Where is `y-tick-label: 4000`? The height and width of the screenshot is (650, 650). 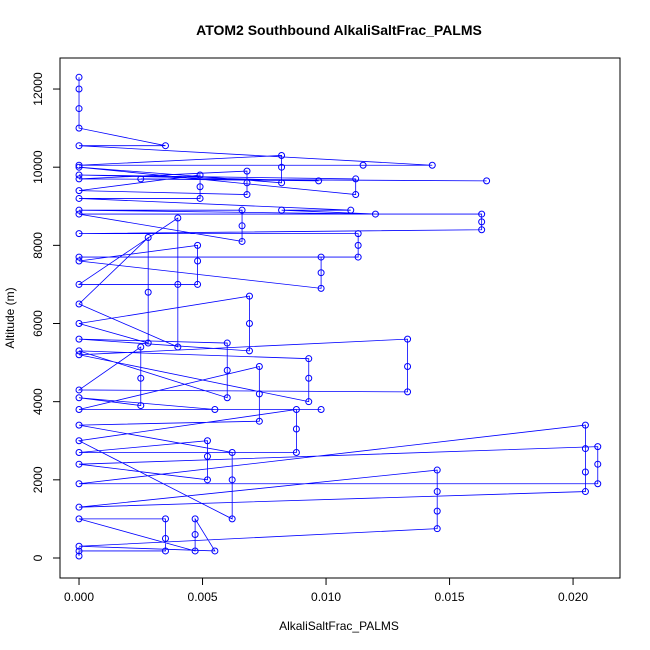
y-tick-label: 4000 is located at coordinates (38, 401).